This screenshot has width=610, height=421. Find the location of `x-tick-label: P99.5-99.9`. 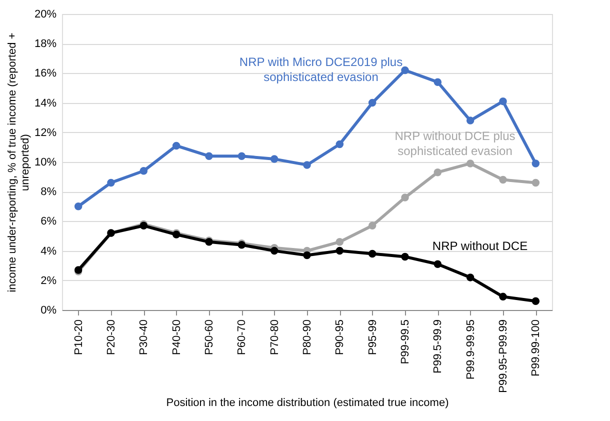

x-tick-label: P99.5-99.9 is located at coordinates (438, 347).